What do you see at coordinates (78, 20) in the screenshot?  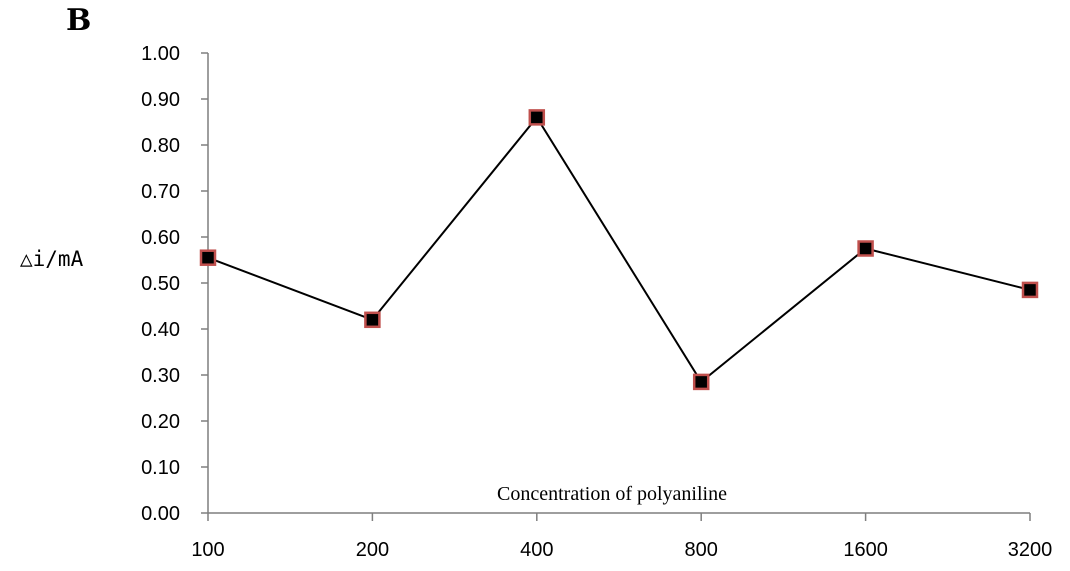 I see `panel-label: B` at bounding box center [78, 20].